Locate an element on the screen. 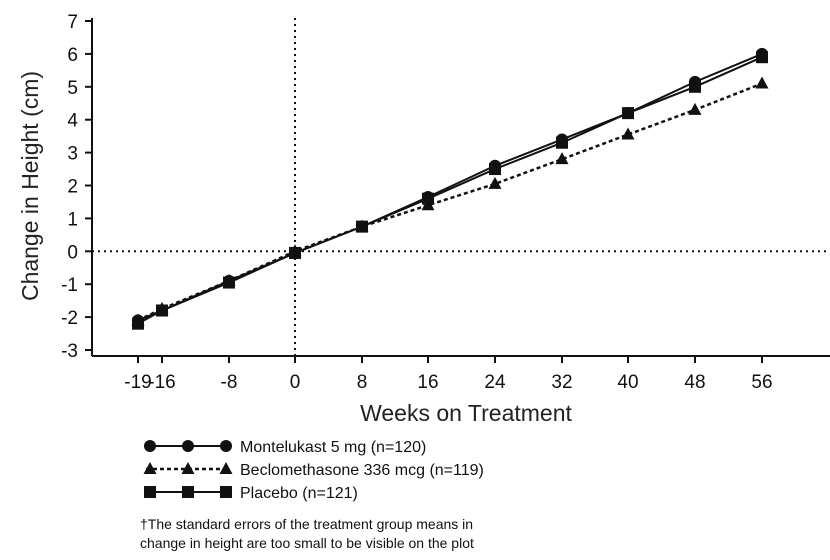 Image resolution: width=830 pixels, height=560 pixels. y-tick-label: -2 is located at coordinates (69, 318).